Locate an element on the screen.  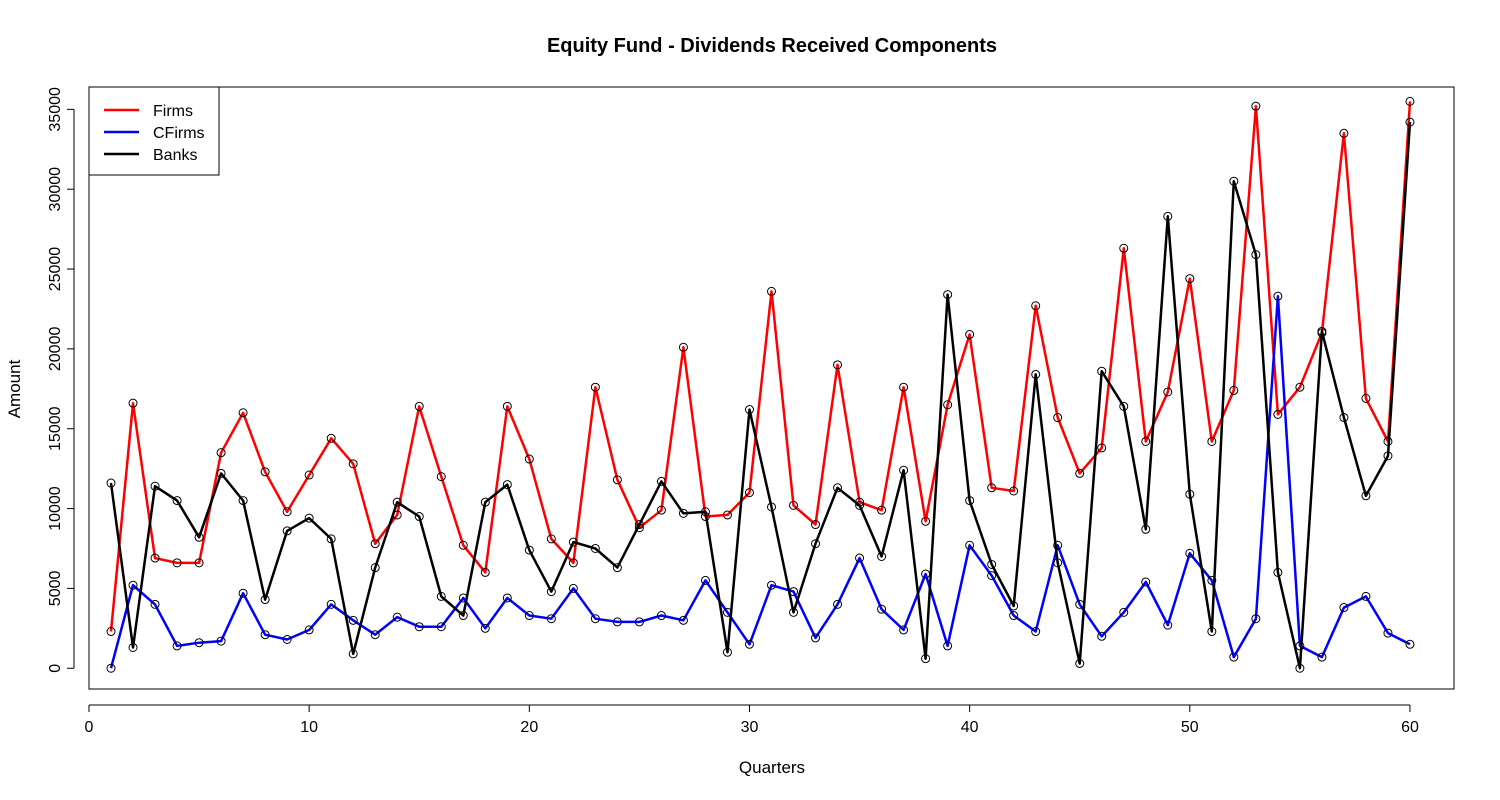
x-tick-label: 50 is located at coordinates (1190, 727).